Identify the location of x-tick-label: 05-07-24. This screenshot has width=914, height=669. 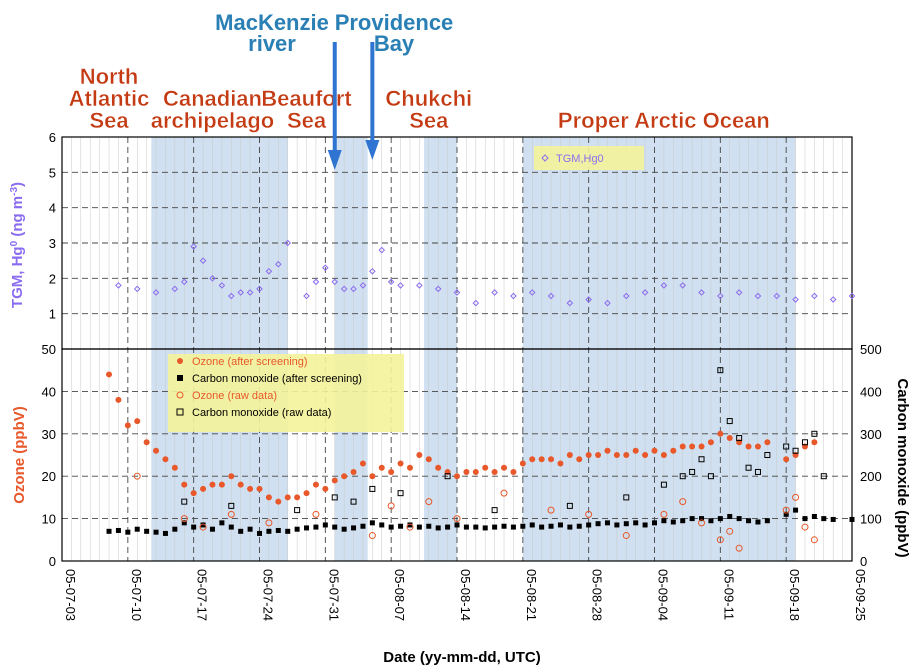
(268, 595).